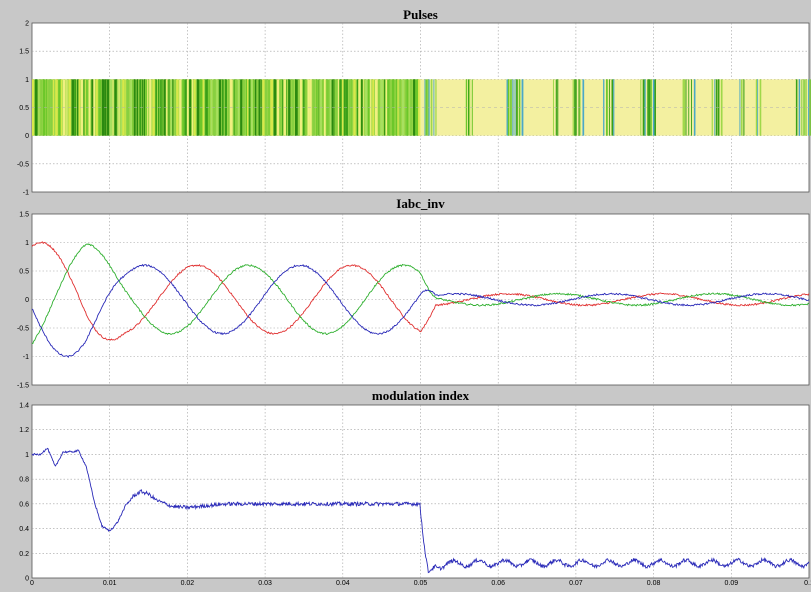  What do you see at coordinates (24, 108) in the screenshot?
I see `y-tick-label: 0.5` at bounding box center [24, 108].